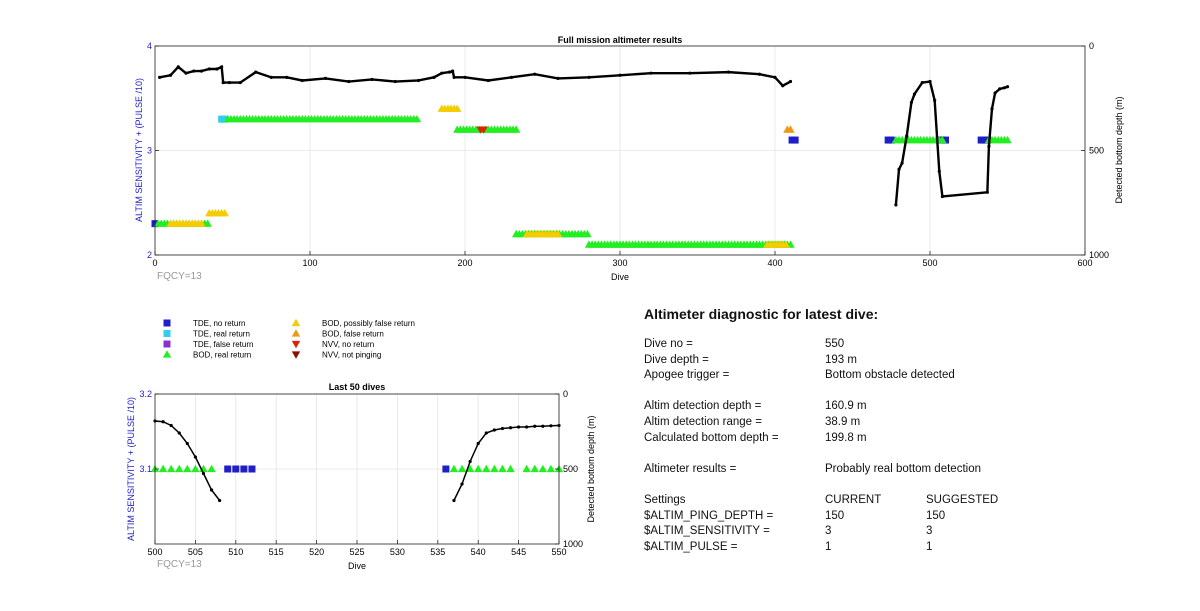 The height and width of the screenshot is (611, 1200). Describe the element at coordinates (841, 359) in the screenshot. I see `dive-depth-value: 193 m` at that location.